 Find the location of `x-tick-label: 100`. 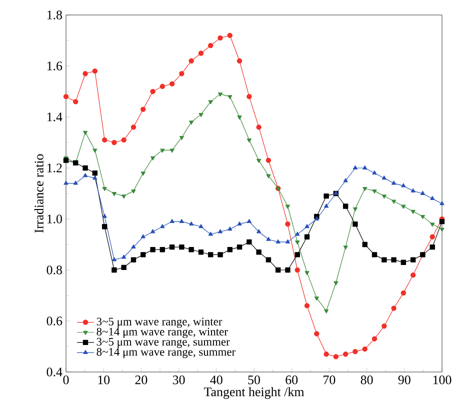

x-tick-label: 100 is located at coordinates (442, 380).